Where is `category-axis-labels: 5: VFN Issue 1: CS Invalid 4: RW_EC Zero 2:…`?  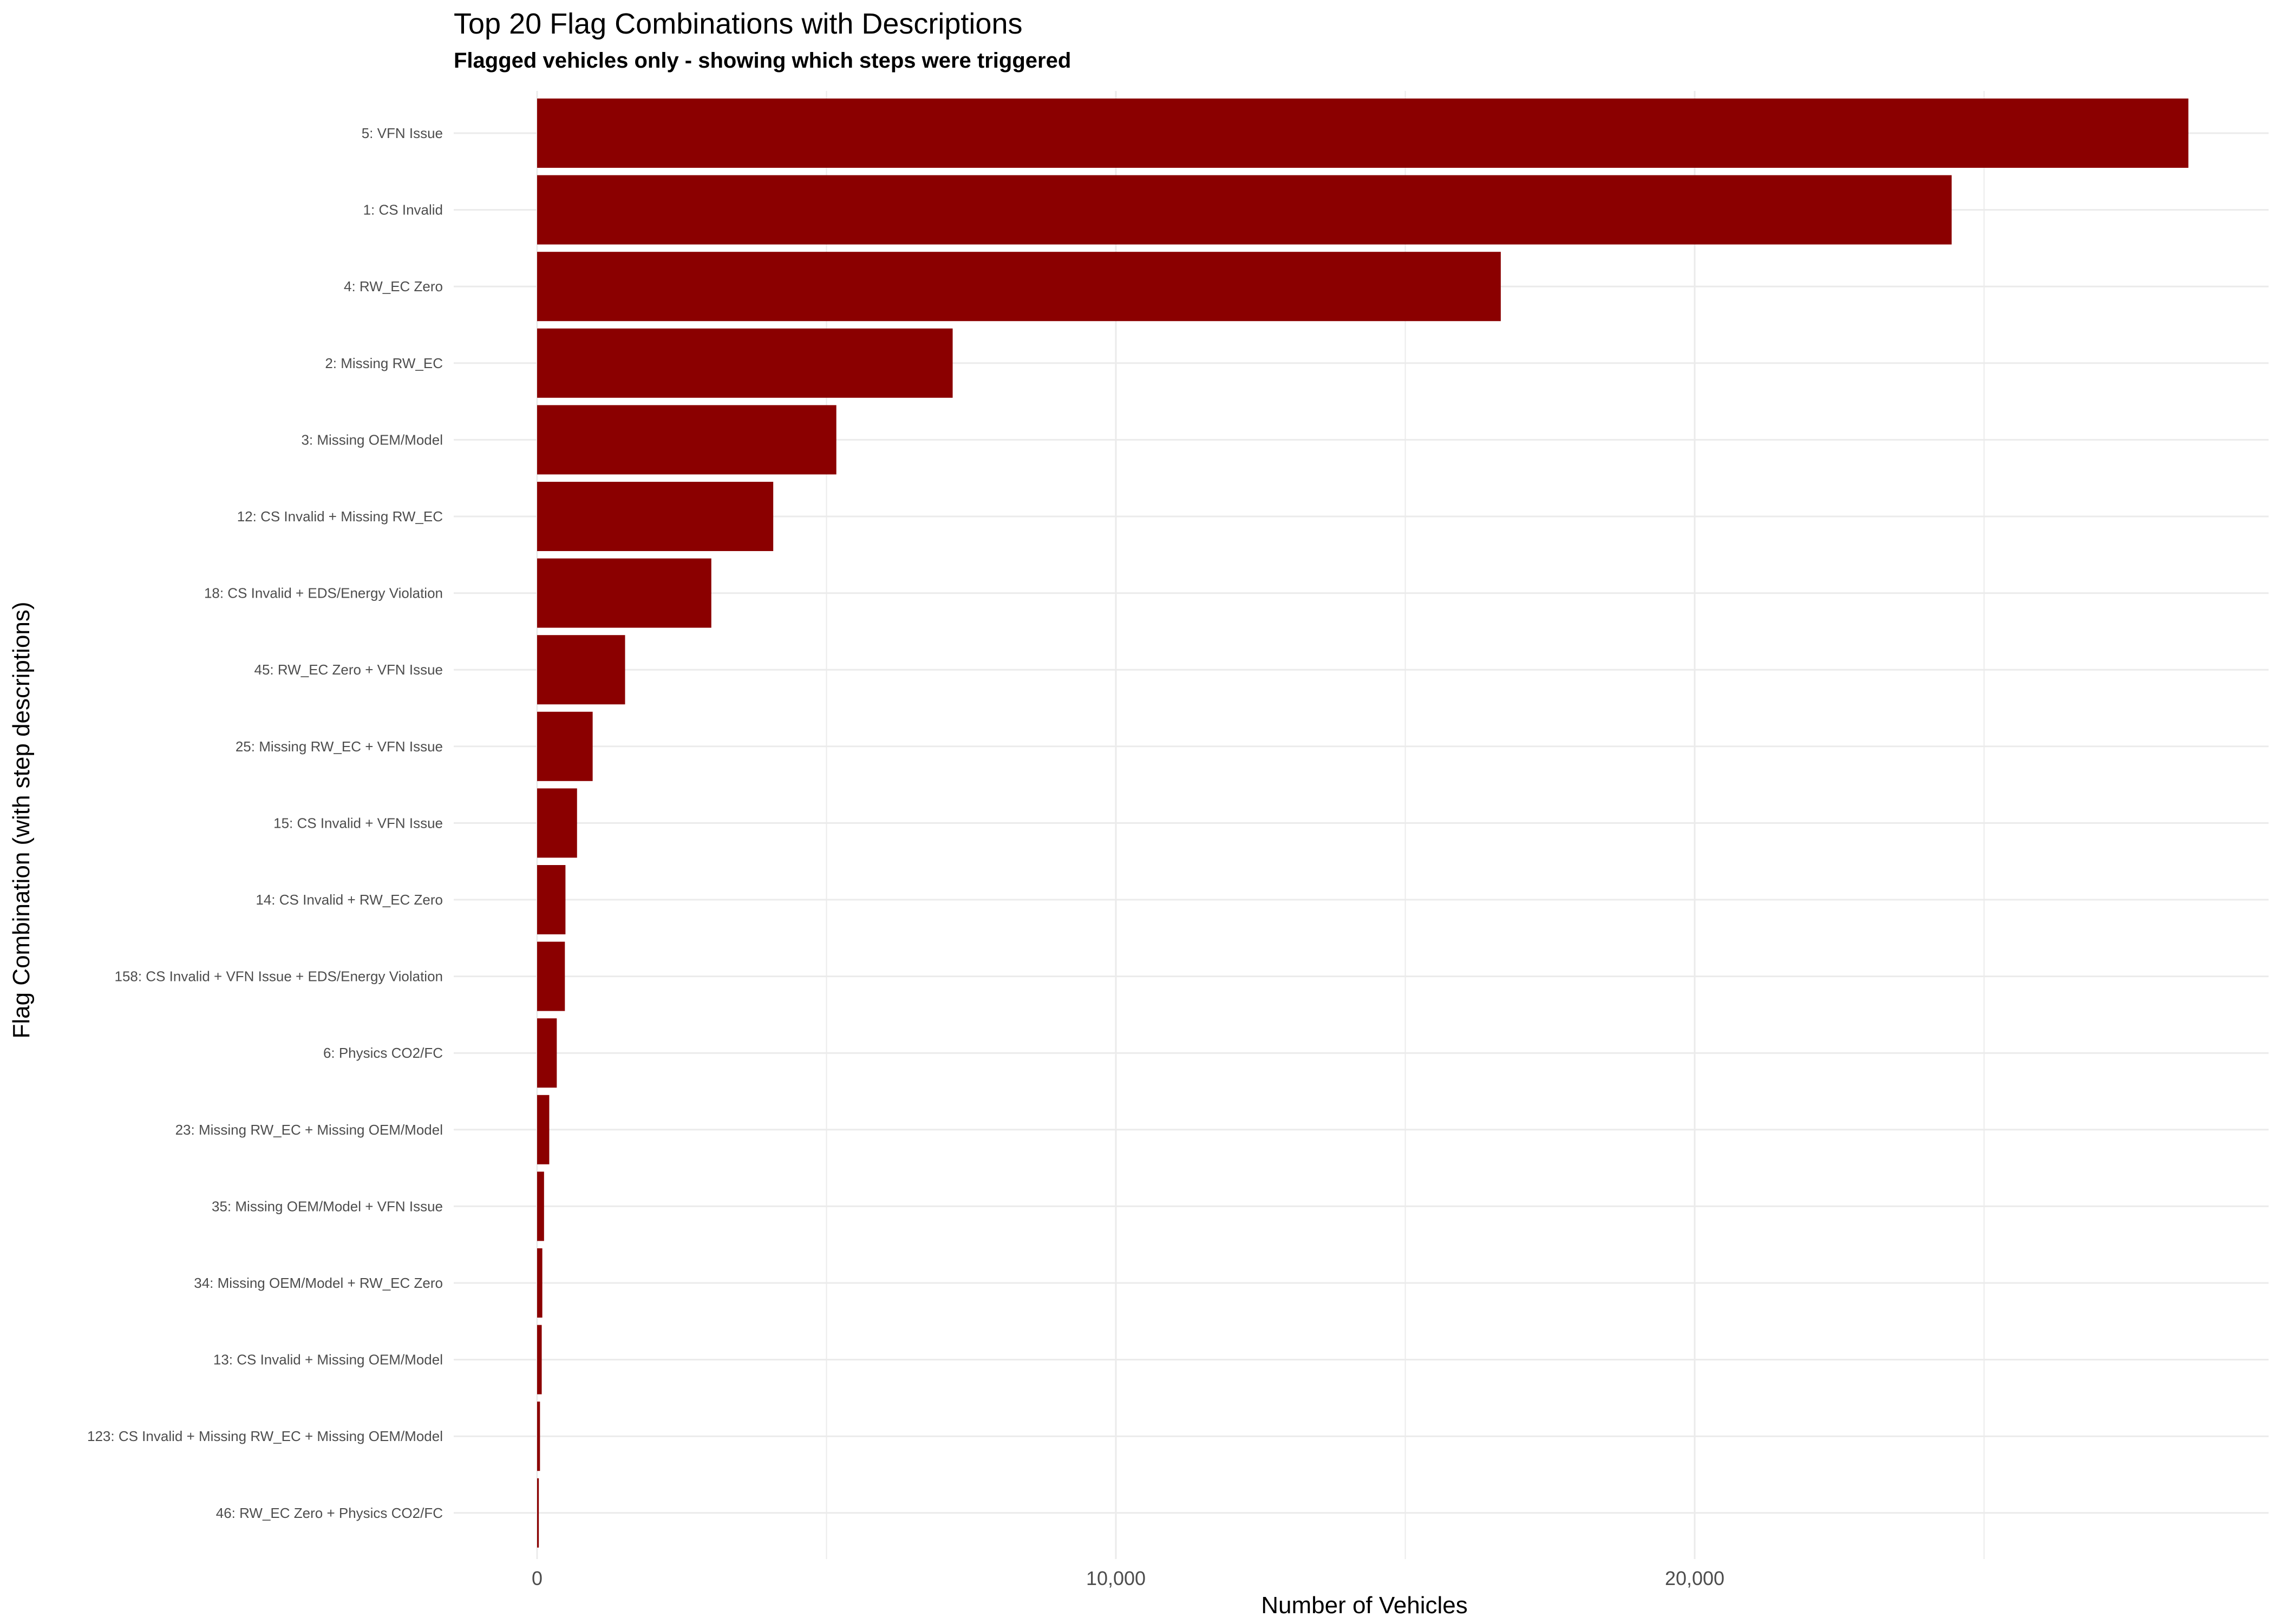 category-axis-labels: 5: VFN Issue 1: CS Invalid 4: RW_EC Zero 2:… is located at coordinates (265, 823).